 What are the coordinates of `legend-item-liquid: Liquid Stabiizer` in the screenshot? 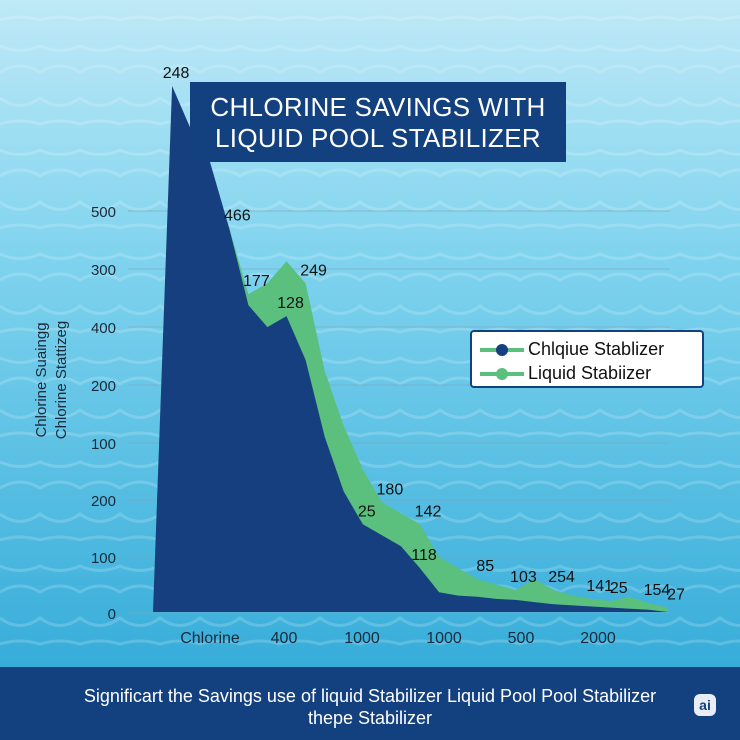 It's located at (590, 374).